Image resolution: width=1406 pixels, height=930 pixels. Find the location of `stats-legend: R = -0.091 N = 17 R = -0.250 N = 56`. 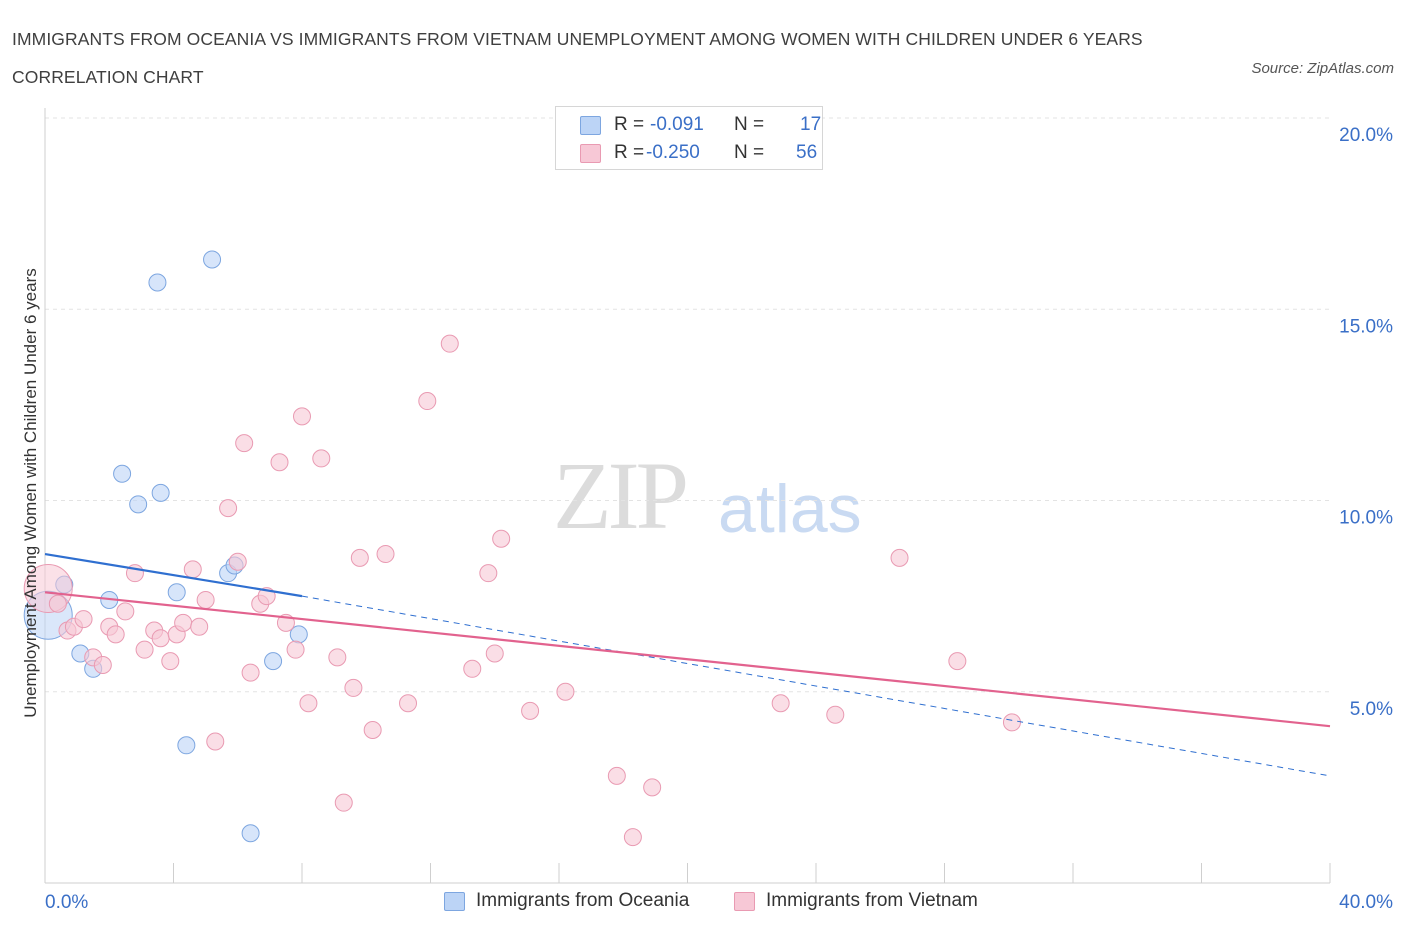

stats-legend: R = -0.091 N = 17 R = -0.250 N = 56 is located at coordinates (689, 138).